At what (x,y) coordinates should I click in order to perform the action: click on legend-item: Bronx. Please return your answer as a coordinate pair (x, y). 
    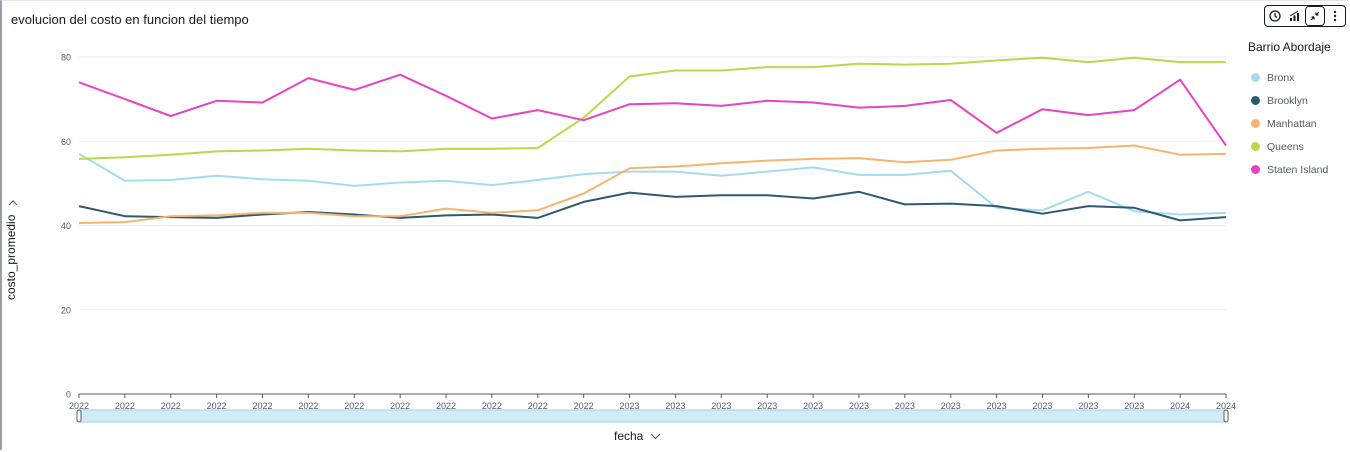
    Looking at the image, I should click on (1289, 77).